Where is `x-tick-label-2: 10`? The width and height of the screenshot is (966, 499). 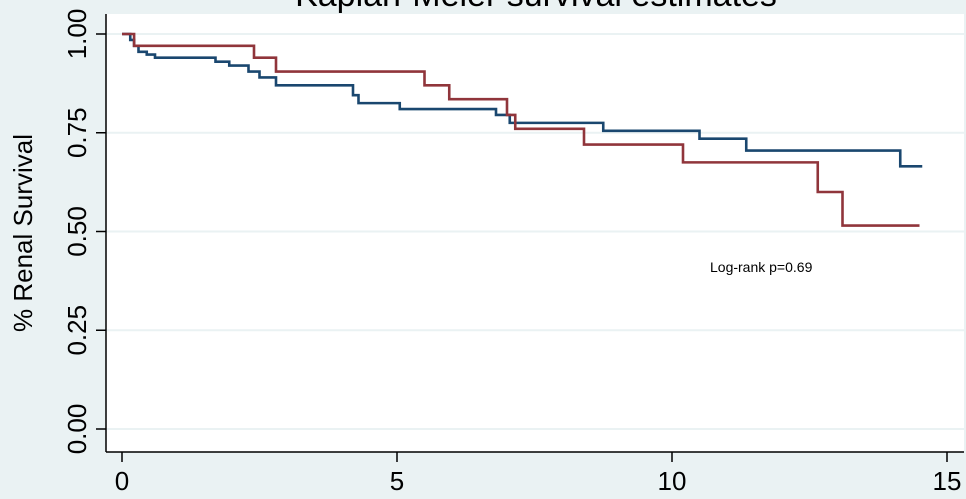 x-tick-label-2: 10 is located at coordinates (672, 481).